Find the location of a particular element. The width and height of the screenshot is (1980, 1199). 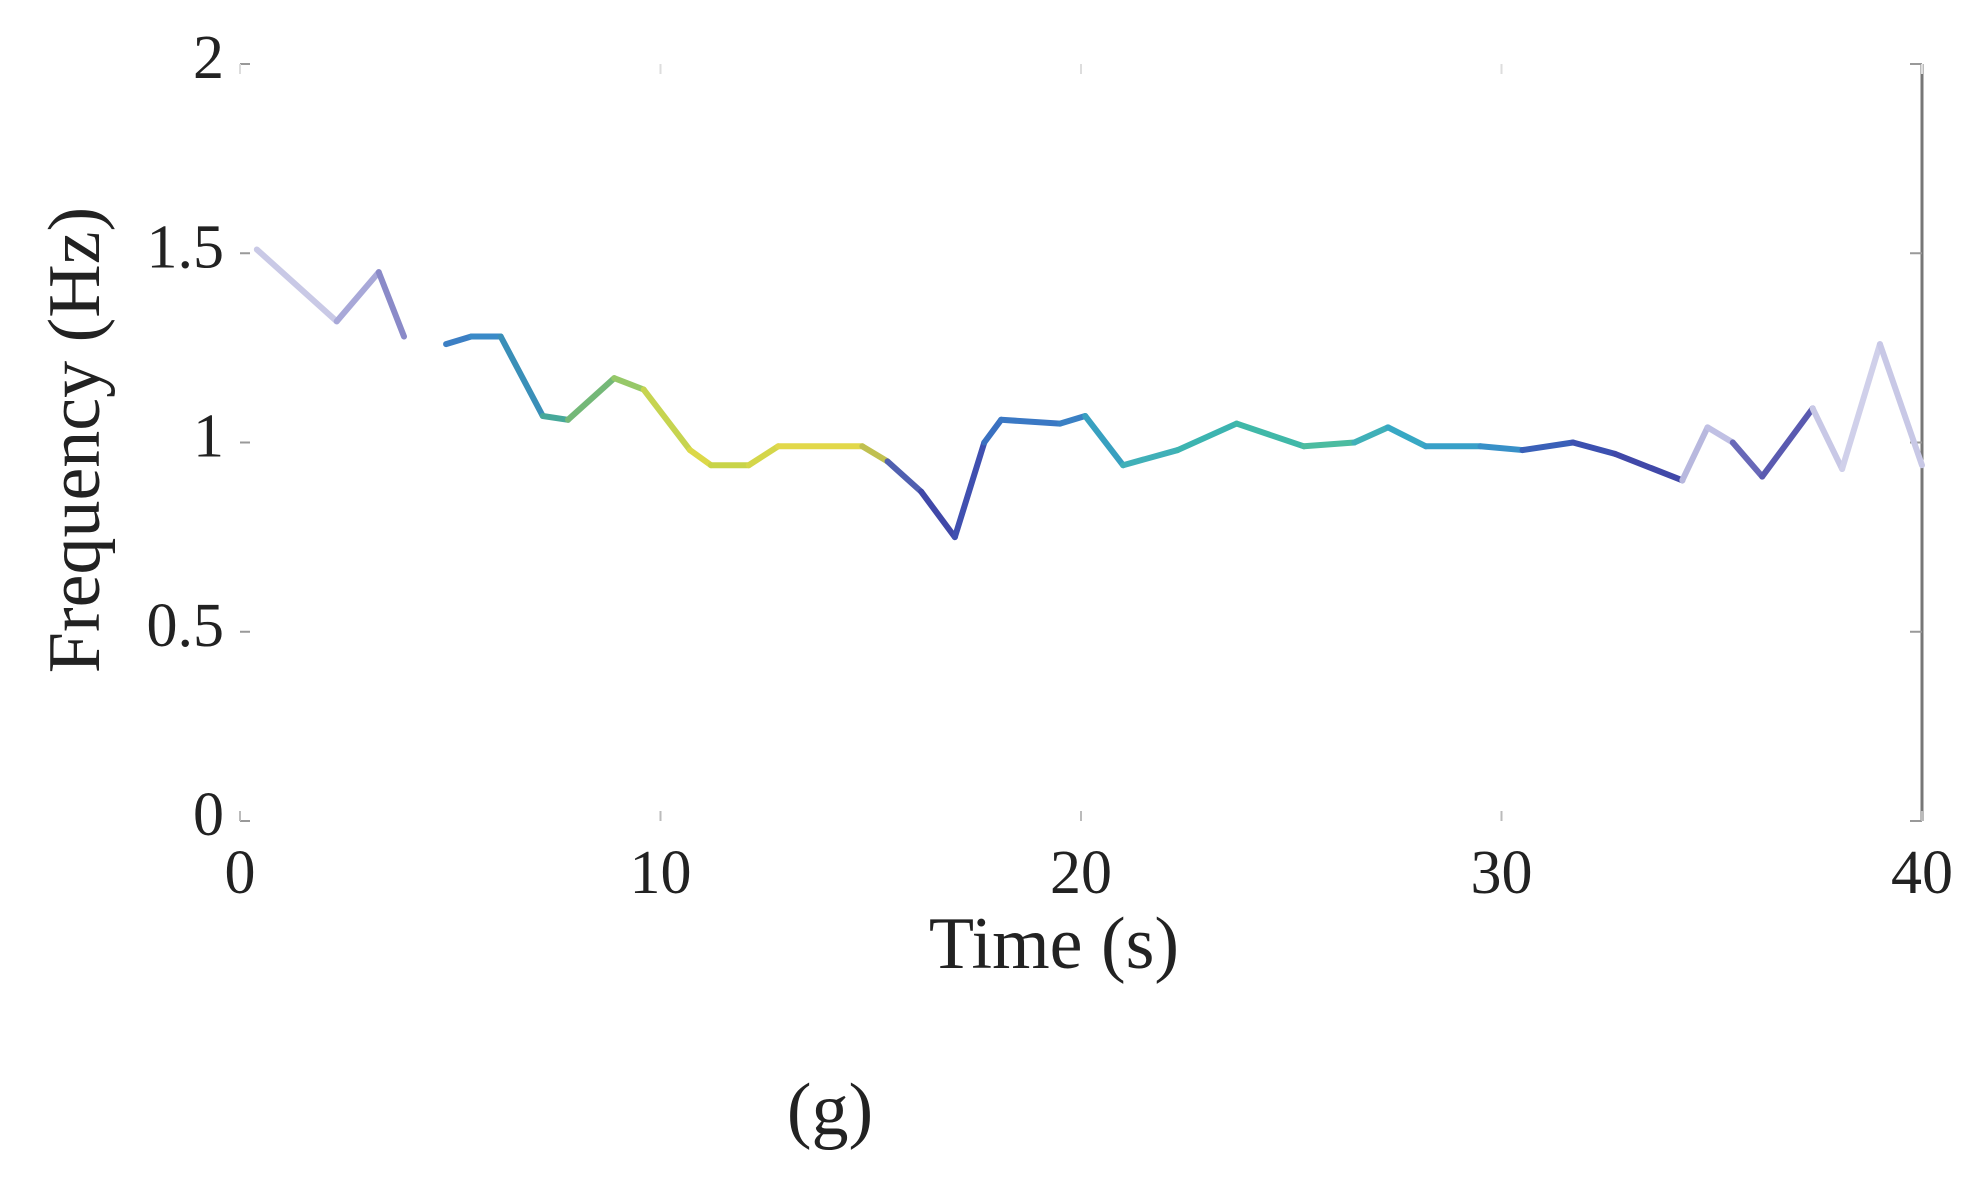

y-tick-label: 2 is located at coordinates (208, 58).